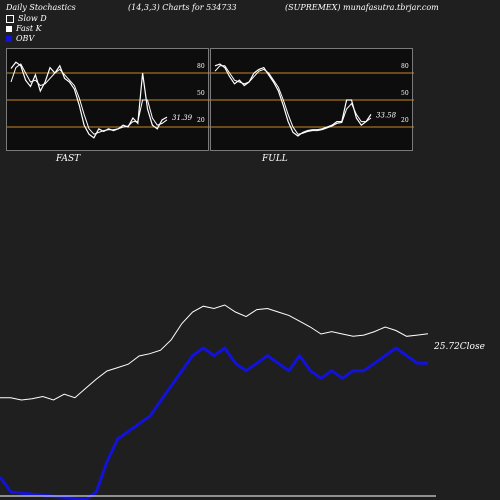 Image resolution: width=500 pixels, height=500 pixels. I want to click on close-value-label: 25.72Close, so click(459, 347).